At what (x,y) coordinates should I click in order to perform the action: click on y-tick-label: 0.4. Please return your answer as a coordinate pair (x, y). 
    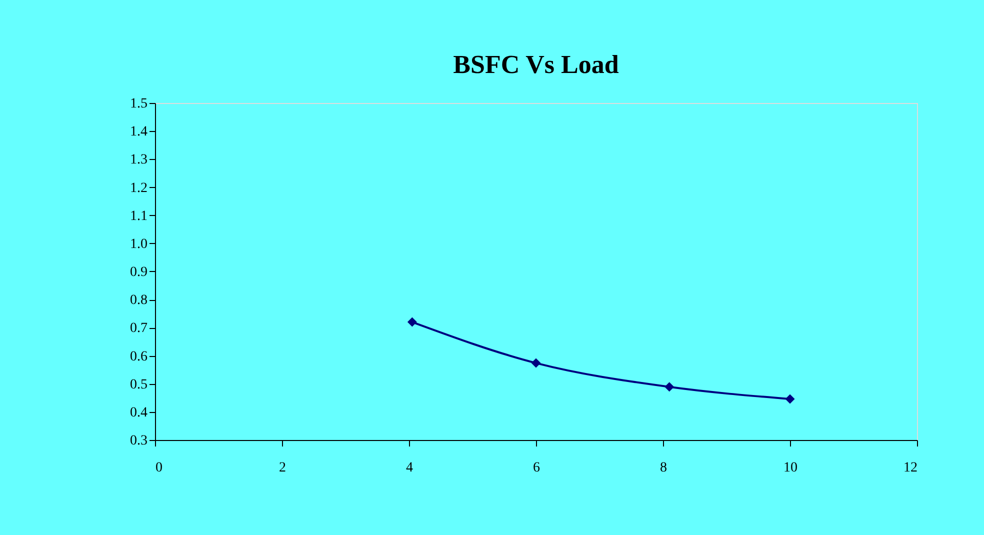
    Looking at the image, I should click on (139, 412).